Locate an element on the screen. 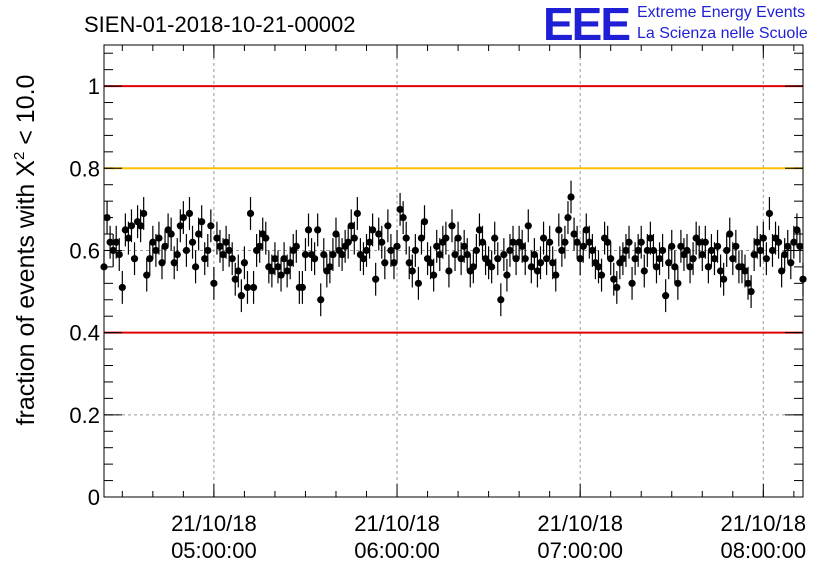 The width and height of the screenshot is (836, 572). y-axis-label-sup: 2 is located at coordinates (19, 156).